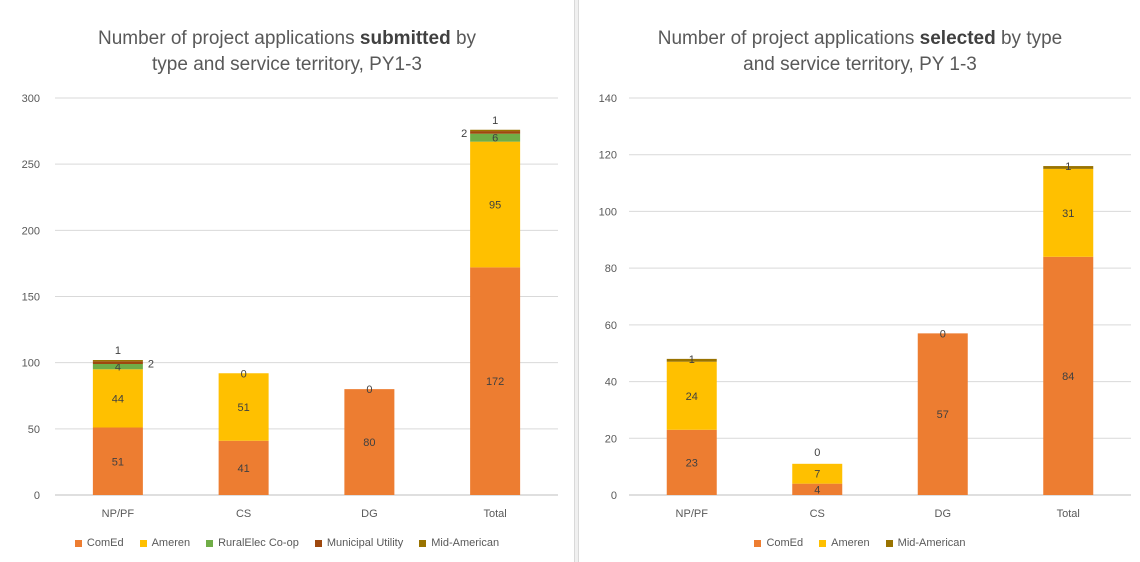 Image resolution: width=1140 pixels, height=562 pixels. I want to click on chart-title-end: by type and service territory, PY 1-3, so click(903, 51).